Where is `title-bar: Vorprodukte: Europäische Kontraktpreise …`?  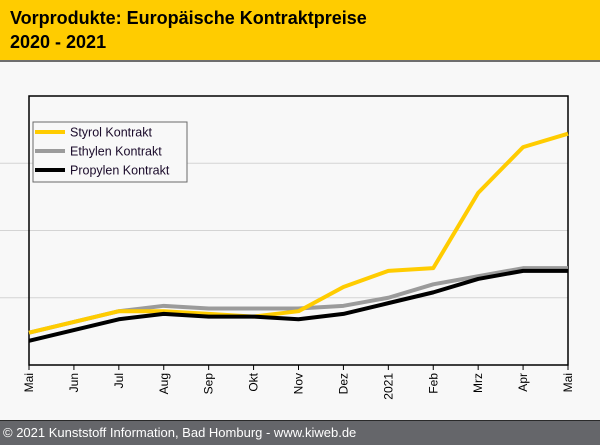
title-bar: Vorprodukte: Europäische Kontraktpreise … is located at coordinates (300, 31).